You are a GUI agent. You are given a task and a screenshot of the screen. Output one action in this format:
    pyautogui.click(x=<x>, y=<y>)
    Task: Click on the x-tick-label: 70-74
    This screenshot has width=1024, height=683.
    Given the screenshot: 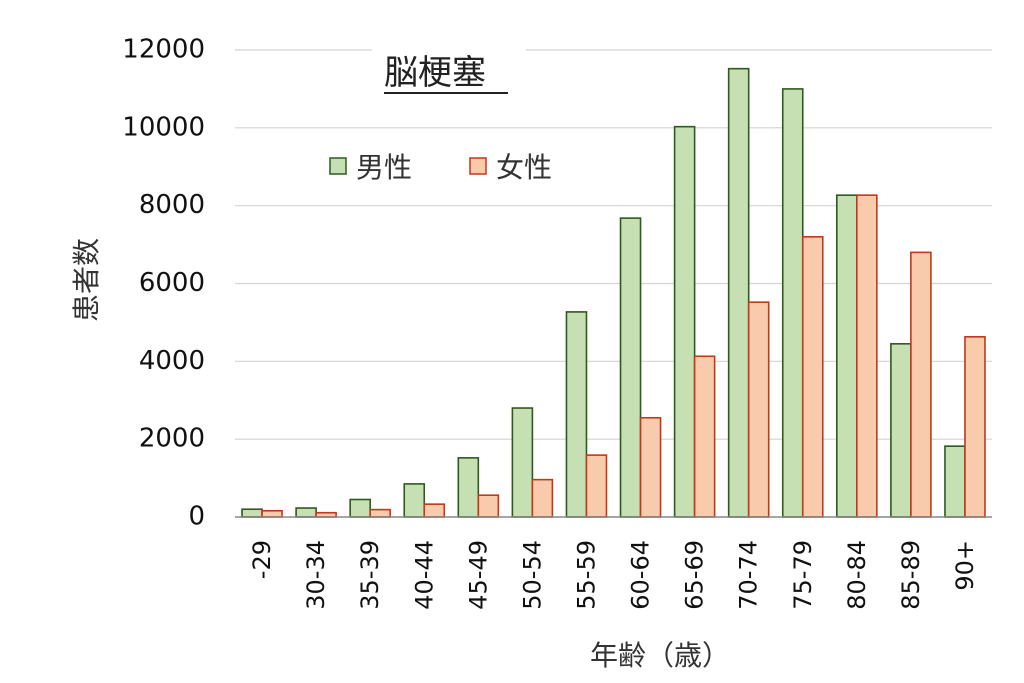 What is the action you would take?
    pyautogui.click(x=749, y=575)
    